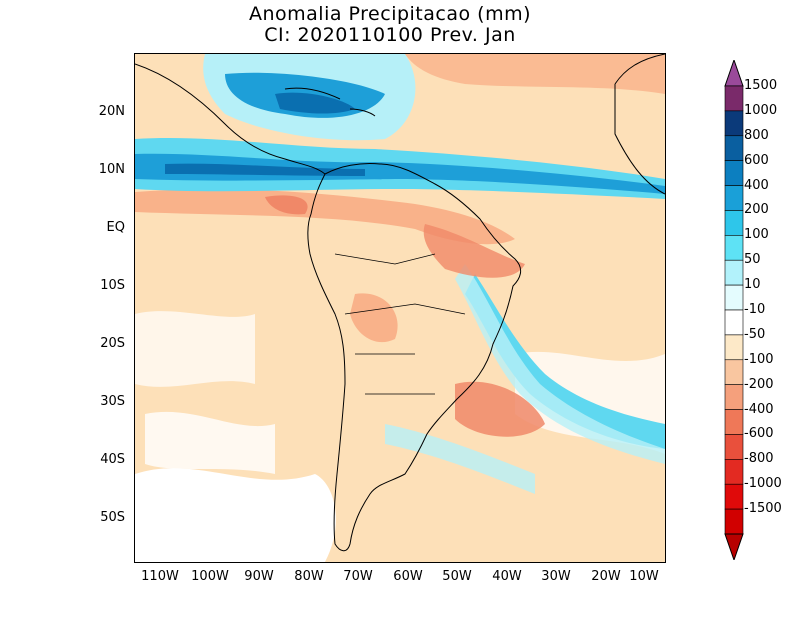 Image resolution: width=800 pixels, height=618 pixels. I want to click on field-positive-south, so click(460, 459).